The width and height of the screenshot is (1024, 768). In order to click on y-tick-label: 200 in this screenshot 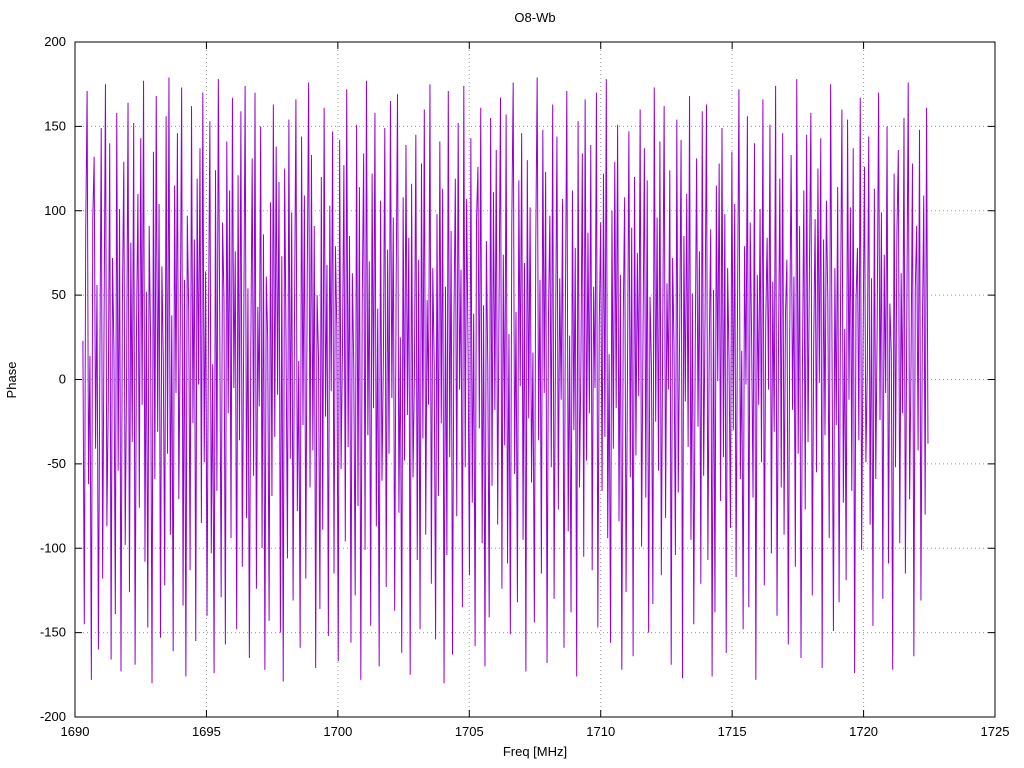, I will do `click(55, 41)`.